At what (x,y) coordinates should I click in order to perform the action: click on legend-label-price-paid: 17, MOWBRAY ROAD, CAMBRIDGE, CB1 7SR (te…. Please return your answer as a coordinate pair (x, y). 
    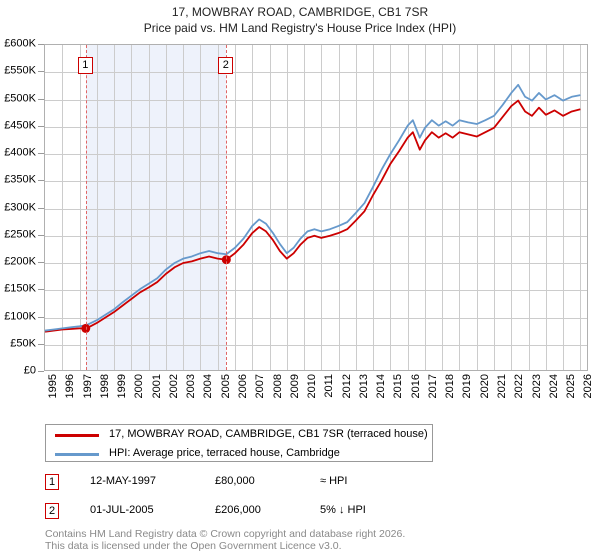
    Looking at the image, I should click on (268, 434).